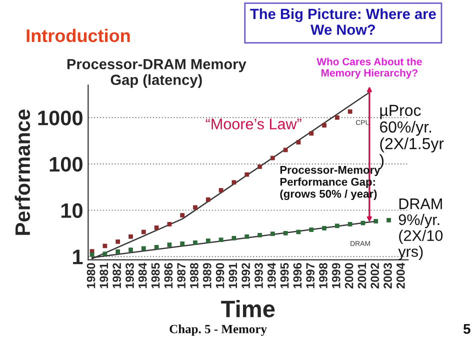 This screenshot has width=474, height=355. Describe the element at coordinates (369, 68) in the screenshot. I see `annotation: Who Cares About the Memory Hierarchy?` at that location.